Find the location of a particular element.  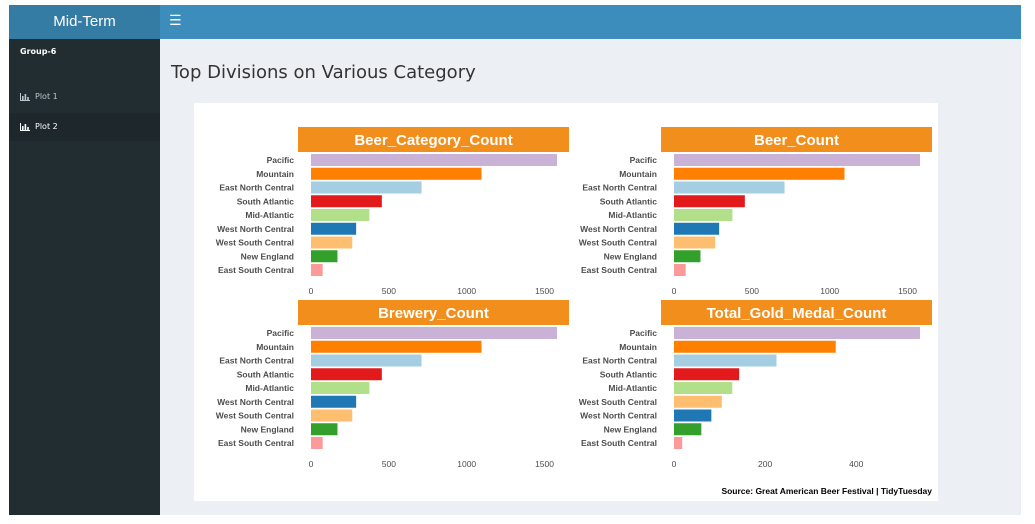

panel-title-total-gold-medal-count: Total_Gold_Medal_Count is located at coordinates (797, 313).